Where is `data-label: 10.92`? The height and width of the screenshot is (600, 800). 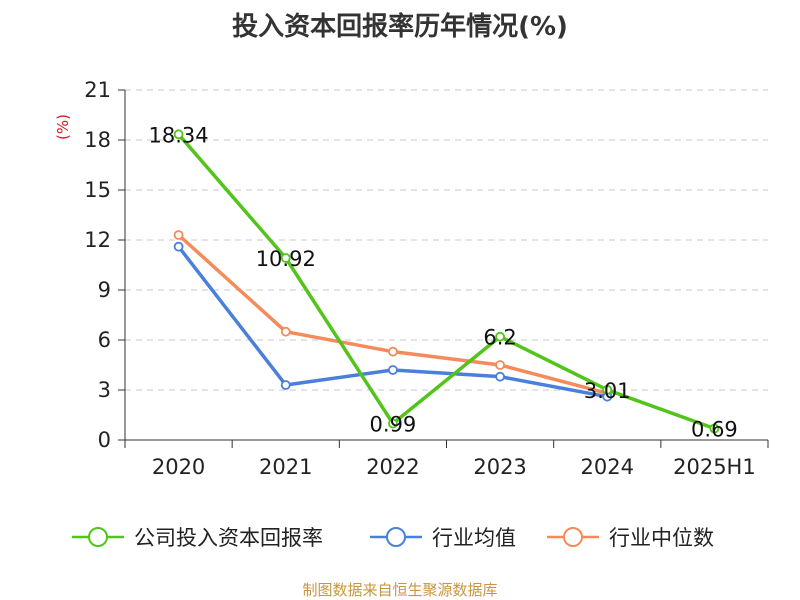 data-label: 10.92 is located at coordinates (286, 259).